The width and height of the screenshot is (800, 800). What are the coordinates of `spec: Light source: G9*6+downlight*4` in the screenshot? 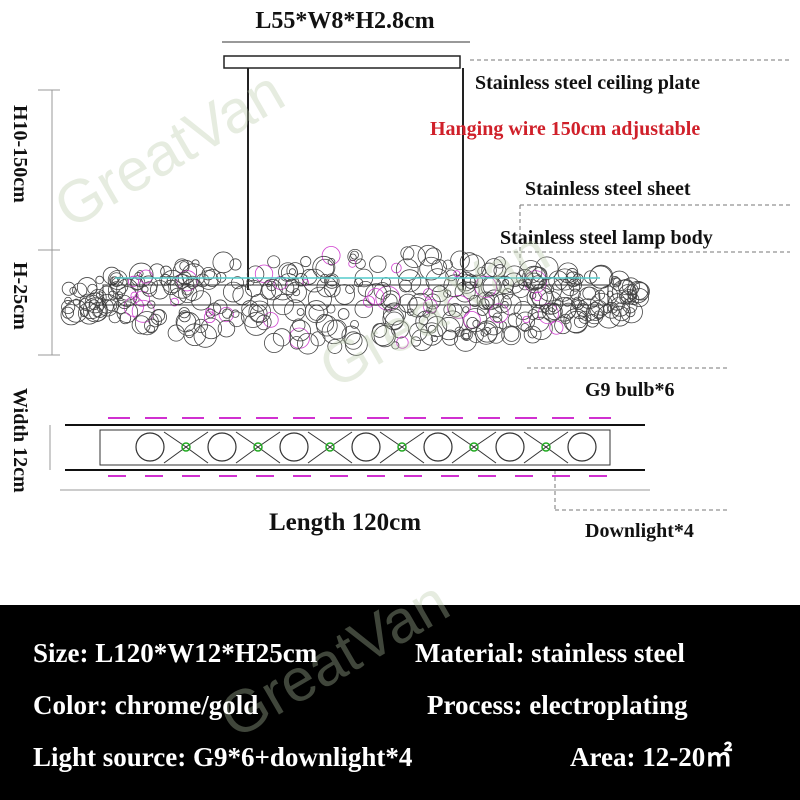 It's located at (222, 757).